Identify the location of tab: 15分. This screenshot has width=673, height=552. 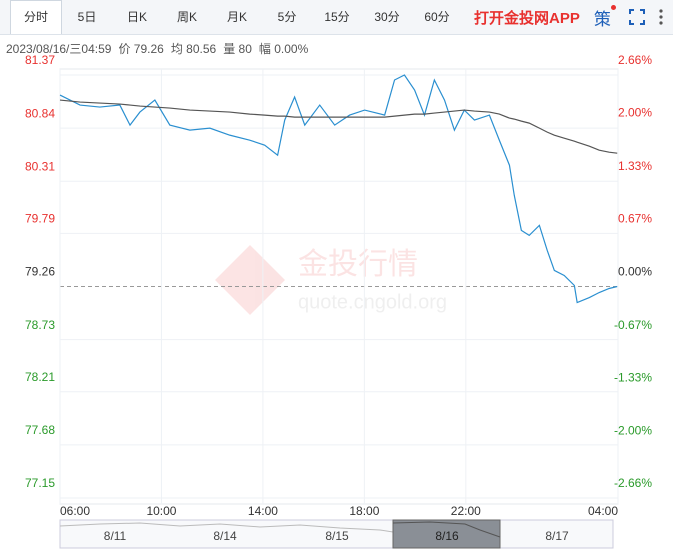
(337, 17).